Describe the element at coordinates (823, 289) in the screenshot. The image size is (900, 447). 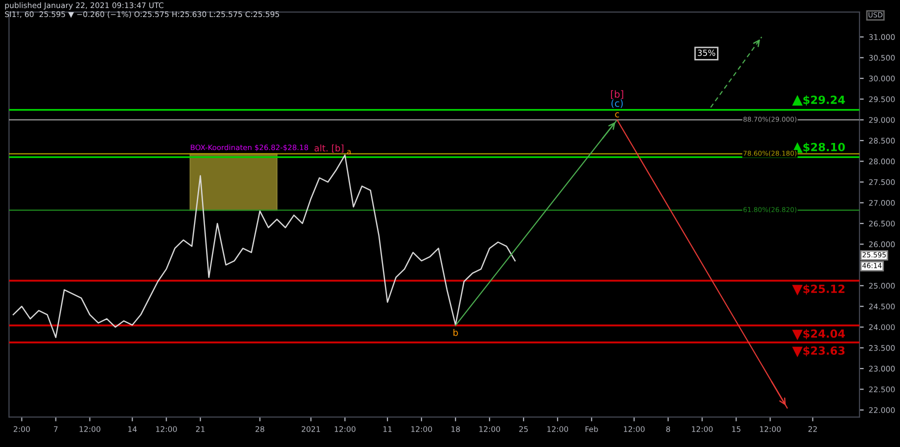
I see `ref-line-label: $25.12` at that location.